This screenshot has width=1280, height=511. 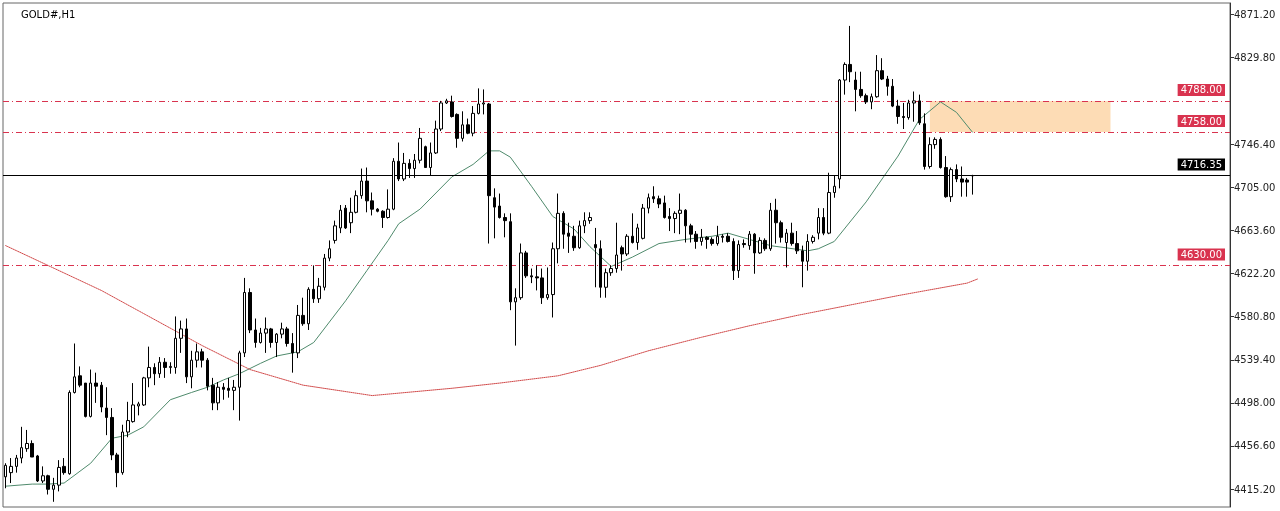 What do you see at coordinates (1255, 274) in the screenshot?
I see `y-tick-label: 4622.20` at bounding box center [1255, 274].